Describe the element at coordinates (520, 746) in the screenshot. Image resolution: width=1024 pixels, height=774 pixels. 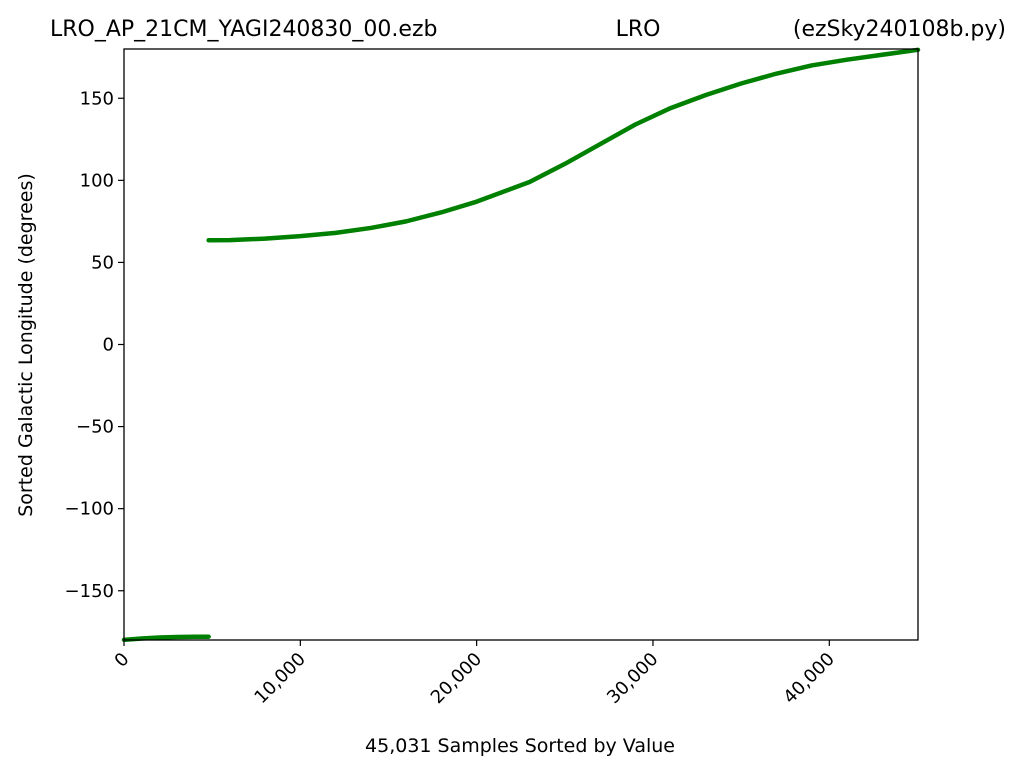
I see `x-axis-label: 45,031 Samples Sorted by Value` at that location.